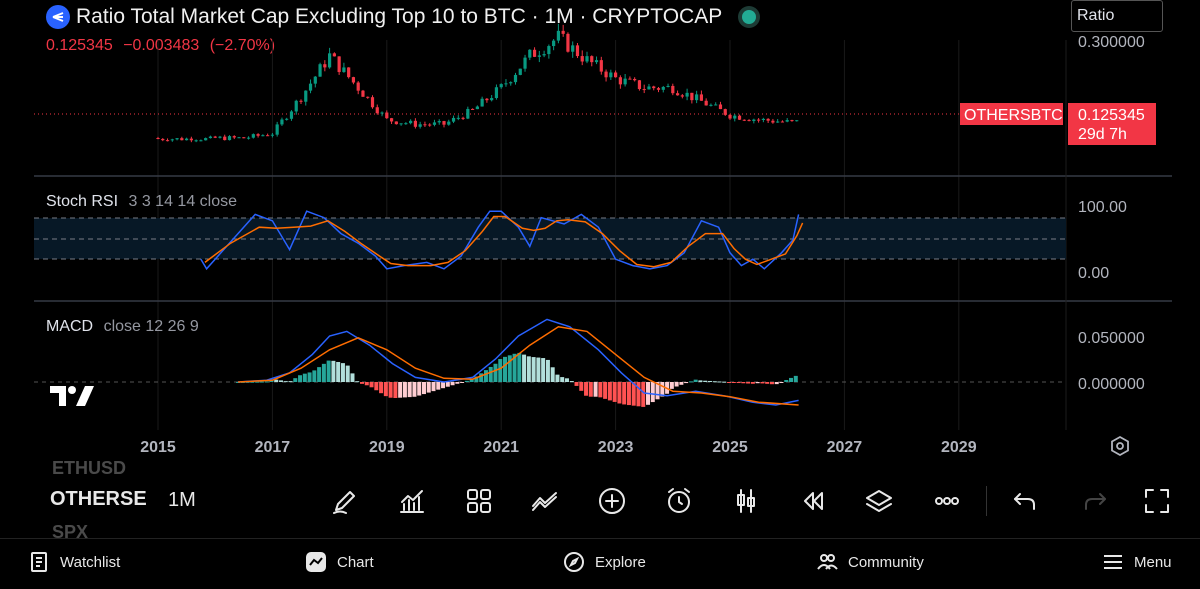 The image size is (1200, 589). What do you see at coordinates (477, 83) in the screenshot?
I see `candles` at bounding box center [477, 83].